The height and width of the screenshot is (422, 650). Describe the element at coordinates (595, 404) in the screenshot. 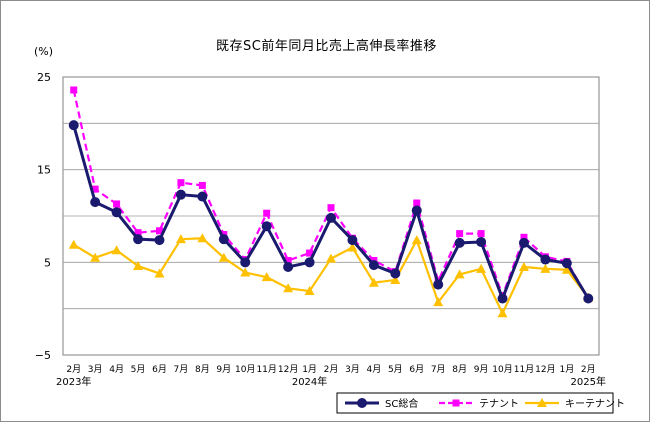

I see `legend-label: キーテナント` at that location.